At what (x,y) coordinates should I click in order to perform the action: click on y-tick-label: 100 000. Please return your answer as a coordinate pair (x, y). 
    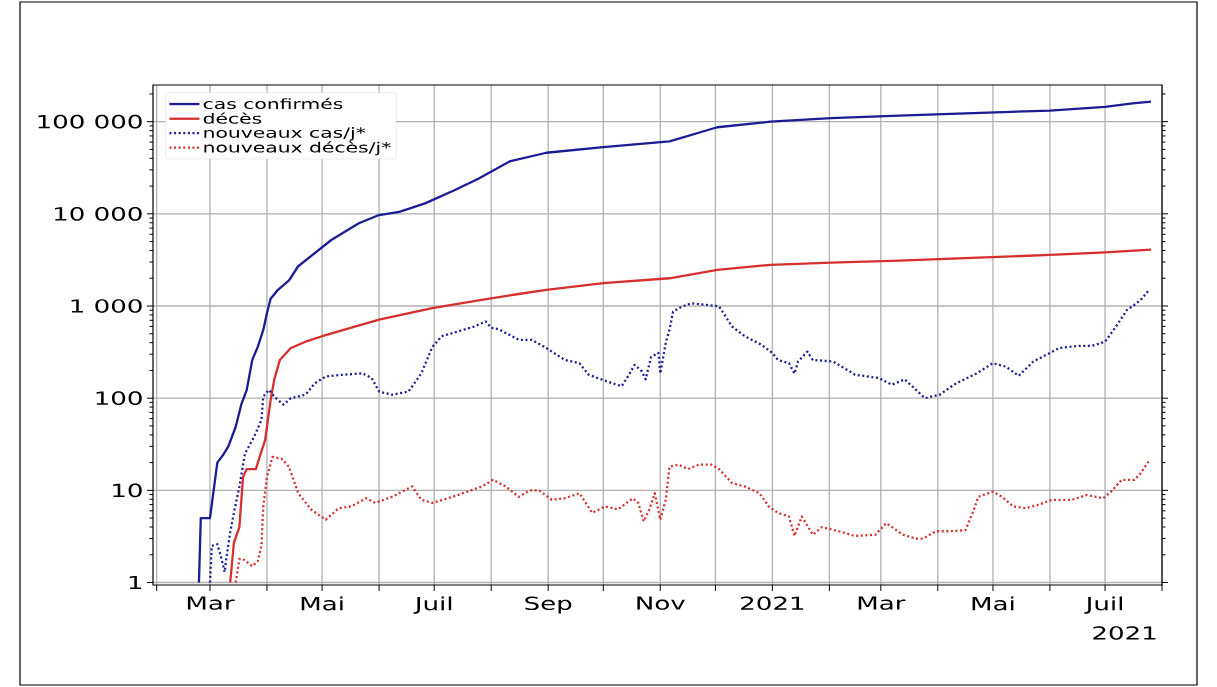
    Looking at the image, I should click on (90, 121).